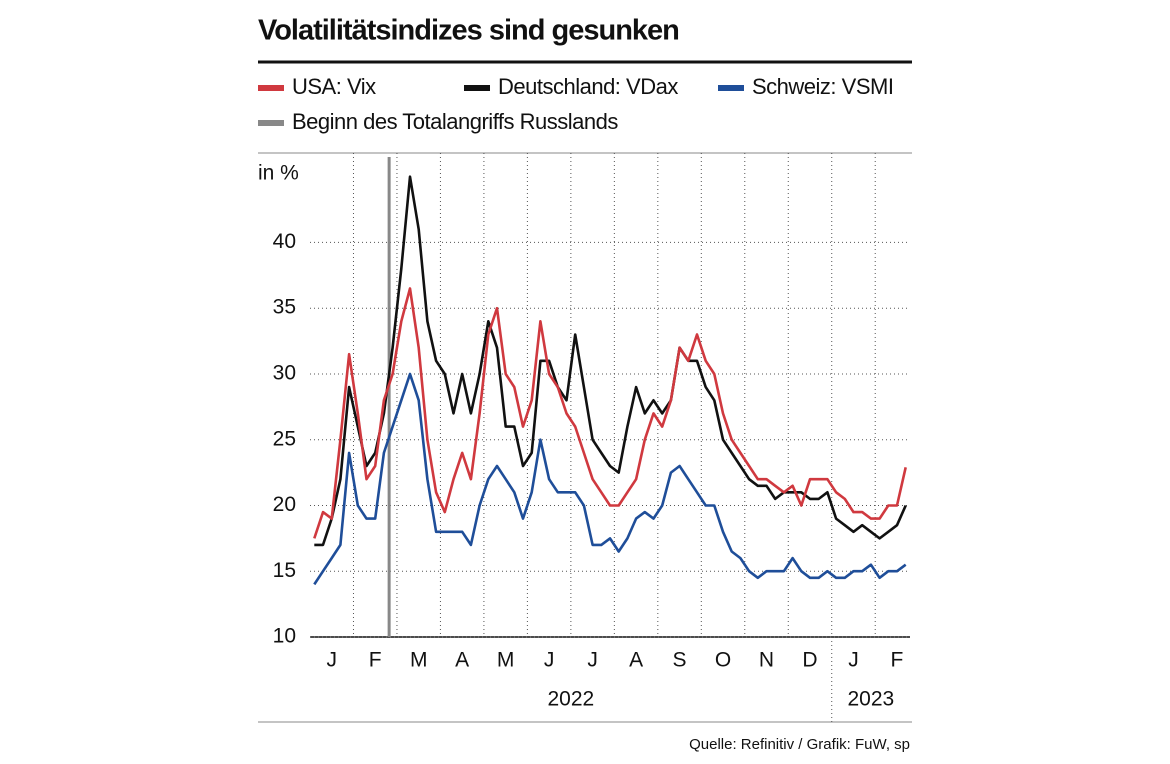 The width and height of the screenshot is (1170, 764). What do you see at coordinates (284, 504) in the screenshot?
I see `y-tick-label: 20` at bounding box center [284, 504].